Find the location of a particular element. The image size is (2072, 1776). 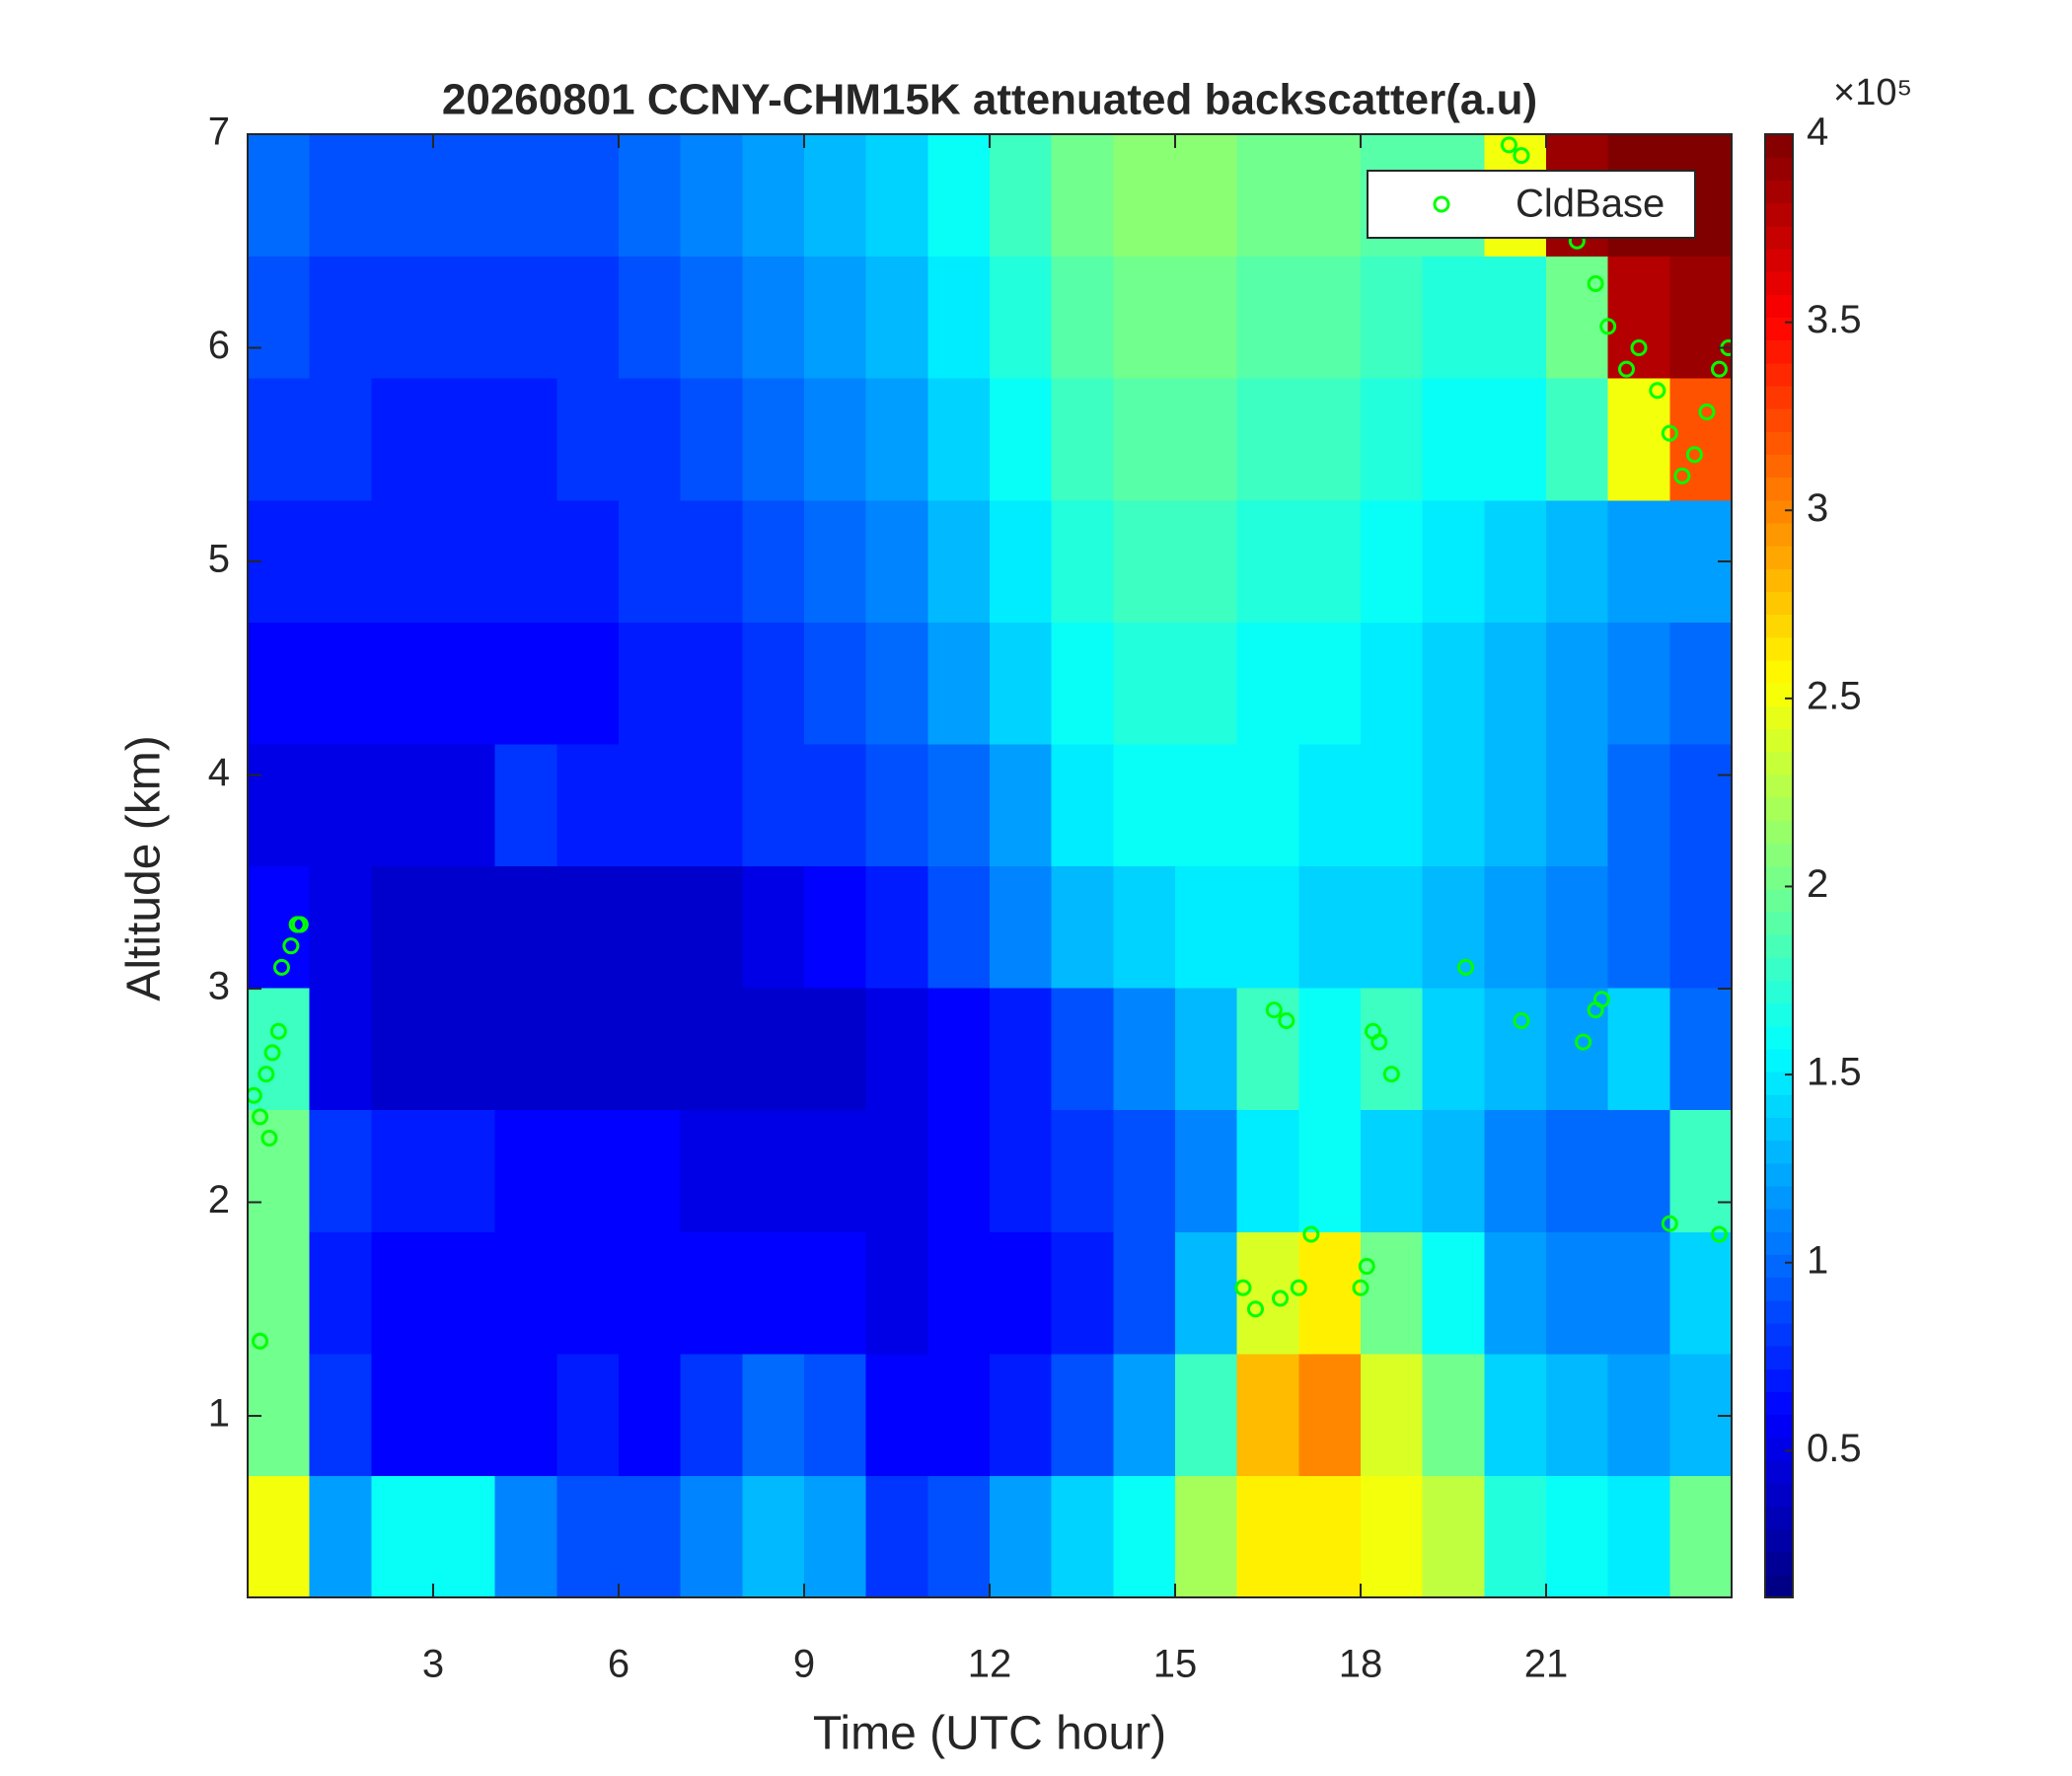

colorbar-tick-label: 2.5 is located at coordinates (1835, 696).